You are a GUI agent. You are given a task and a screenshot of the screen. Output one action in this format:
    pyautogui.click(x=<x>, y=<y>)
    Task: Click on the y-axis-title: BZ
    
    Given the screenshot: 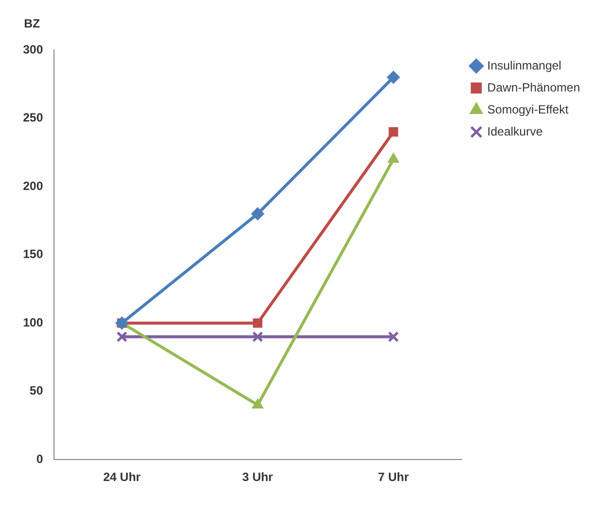 What is the action you would take?
    pyautogui.click(x=32, y=23)
    